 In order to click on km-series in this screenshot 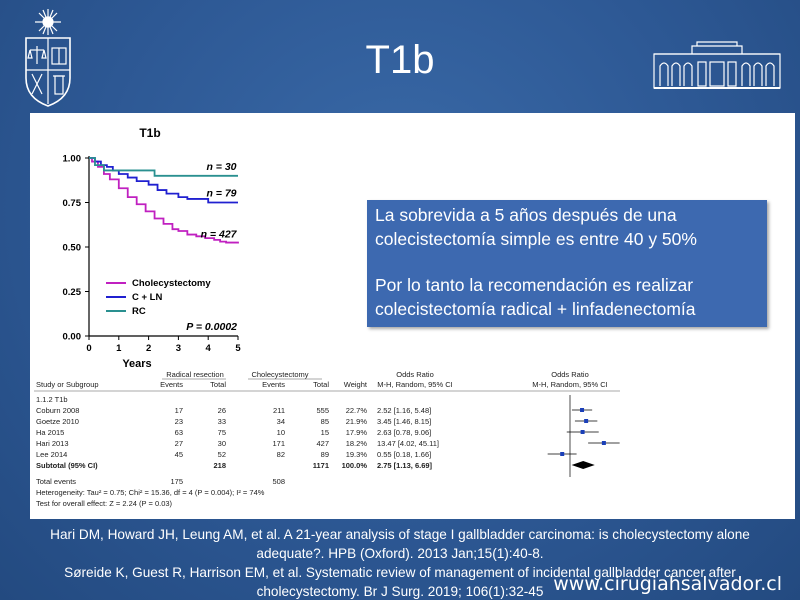, I will do `click(164, 200)`.